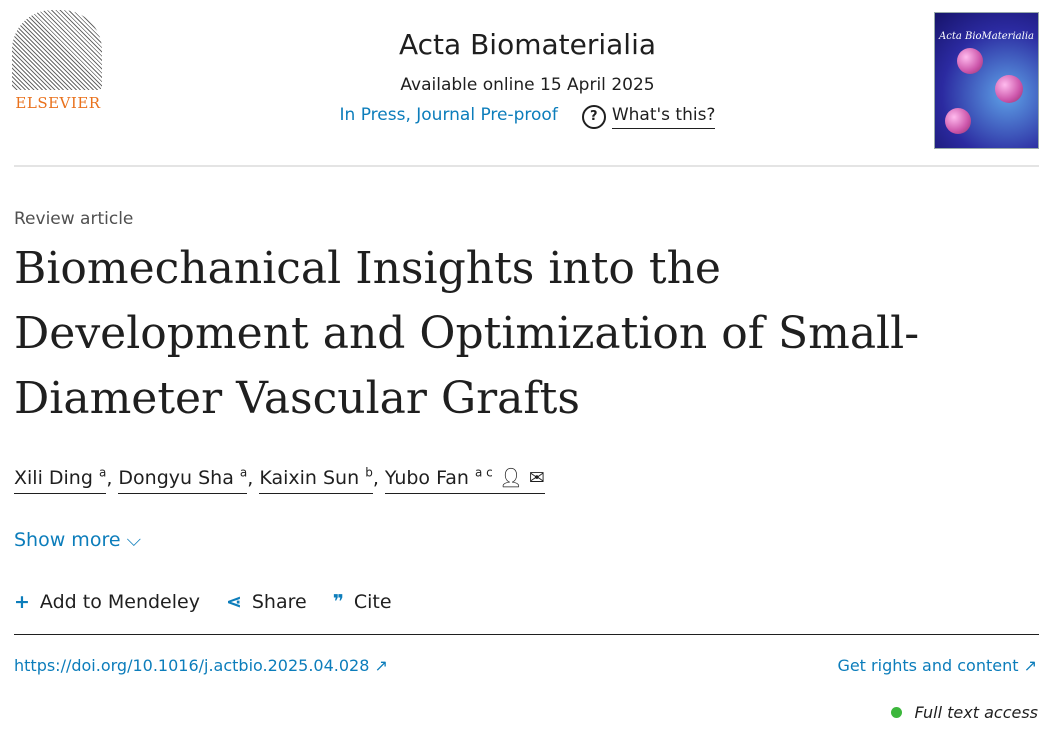  Describe the element at coordinates (133, 540) in the screenshot. I see `chevron-down-icon: ⌵` at that location.